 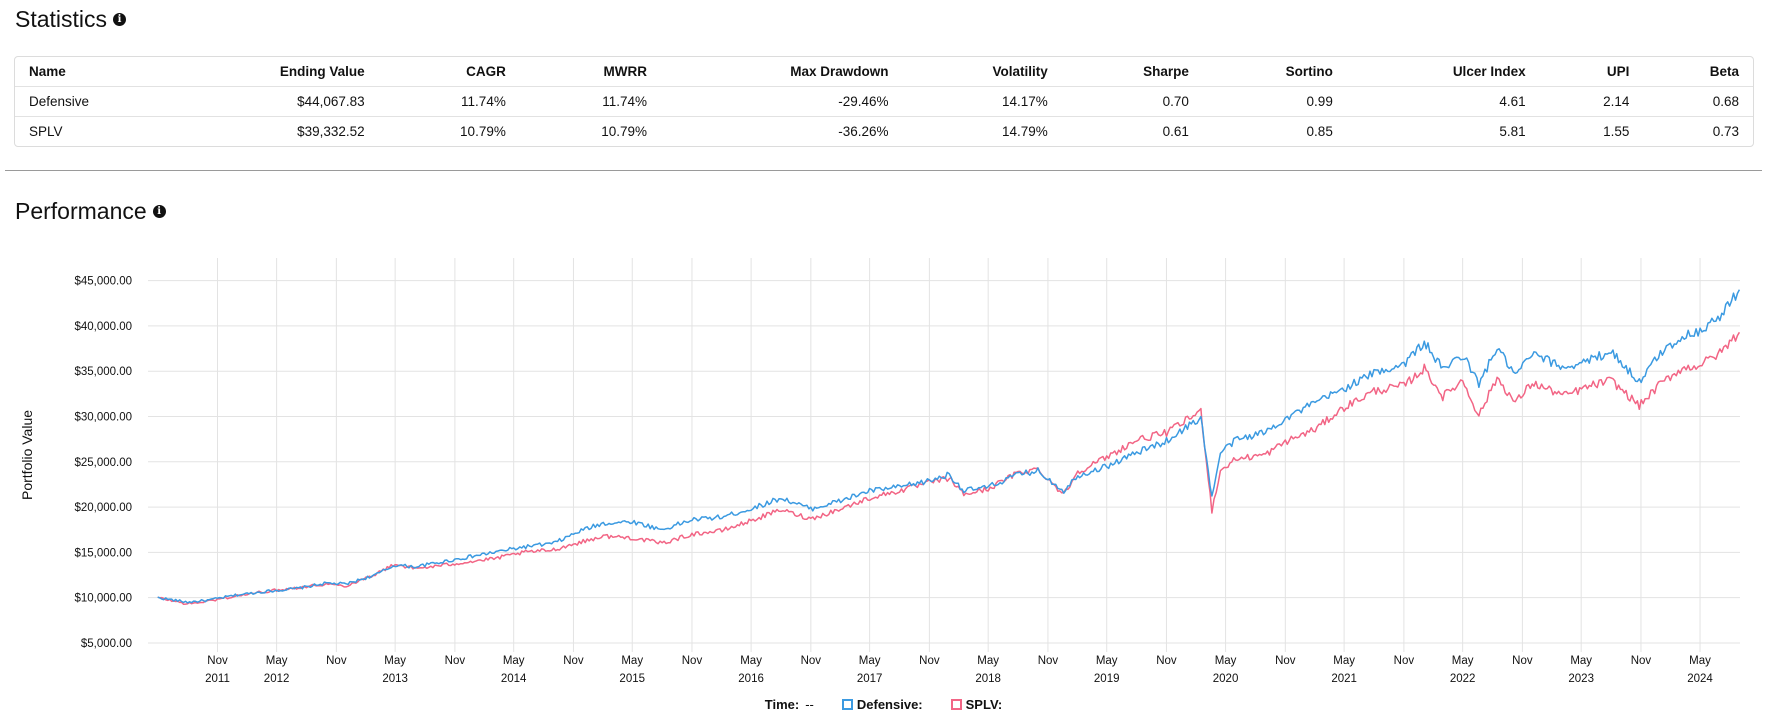 What do you see at coordinates (449, 72) in the screenshot?
I see `column-header: CAGR` at bounding box center [449, 72].